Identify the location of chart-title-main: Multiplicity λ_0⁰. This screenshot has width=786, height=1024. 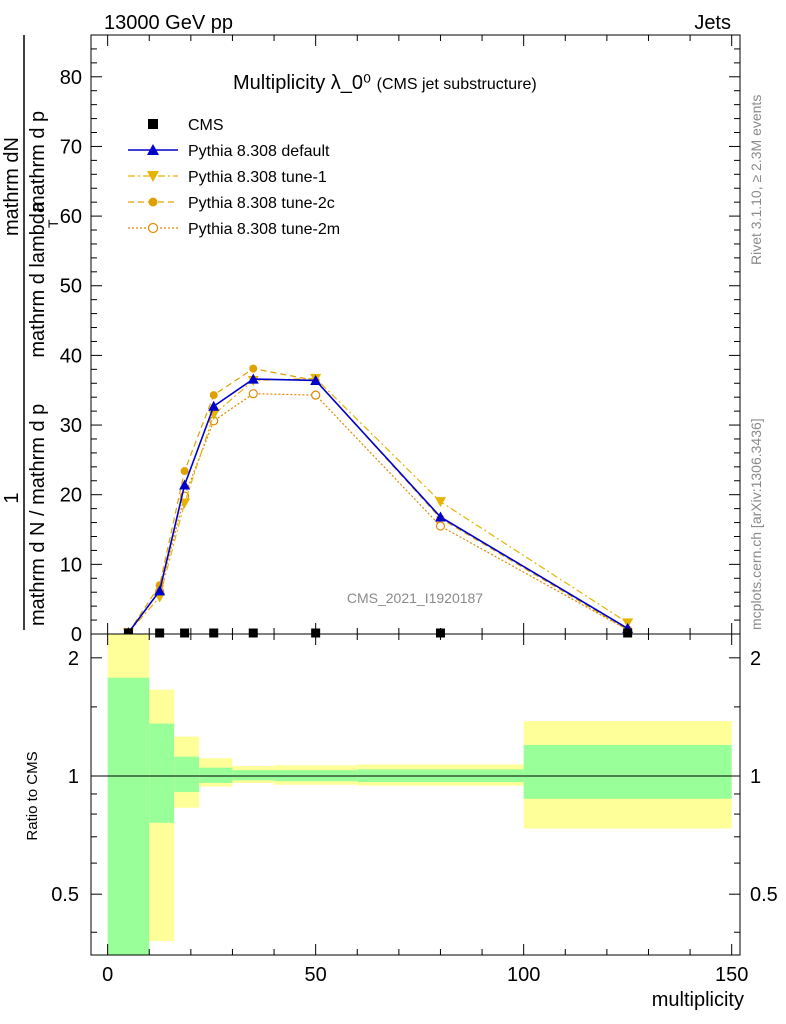
(302, 83).